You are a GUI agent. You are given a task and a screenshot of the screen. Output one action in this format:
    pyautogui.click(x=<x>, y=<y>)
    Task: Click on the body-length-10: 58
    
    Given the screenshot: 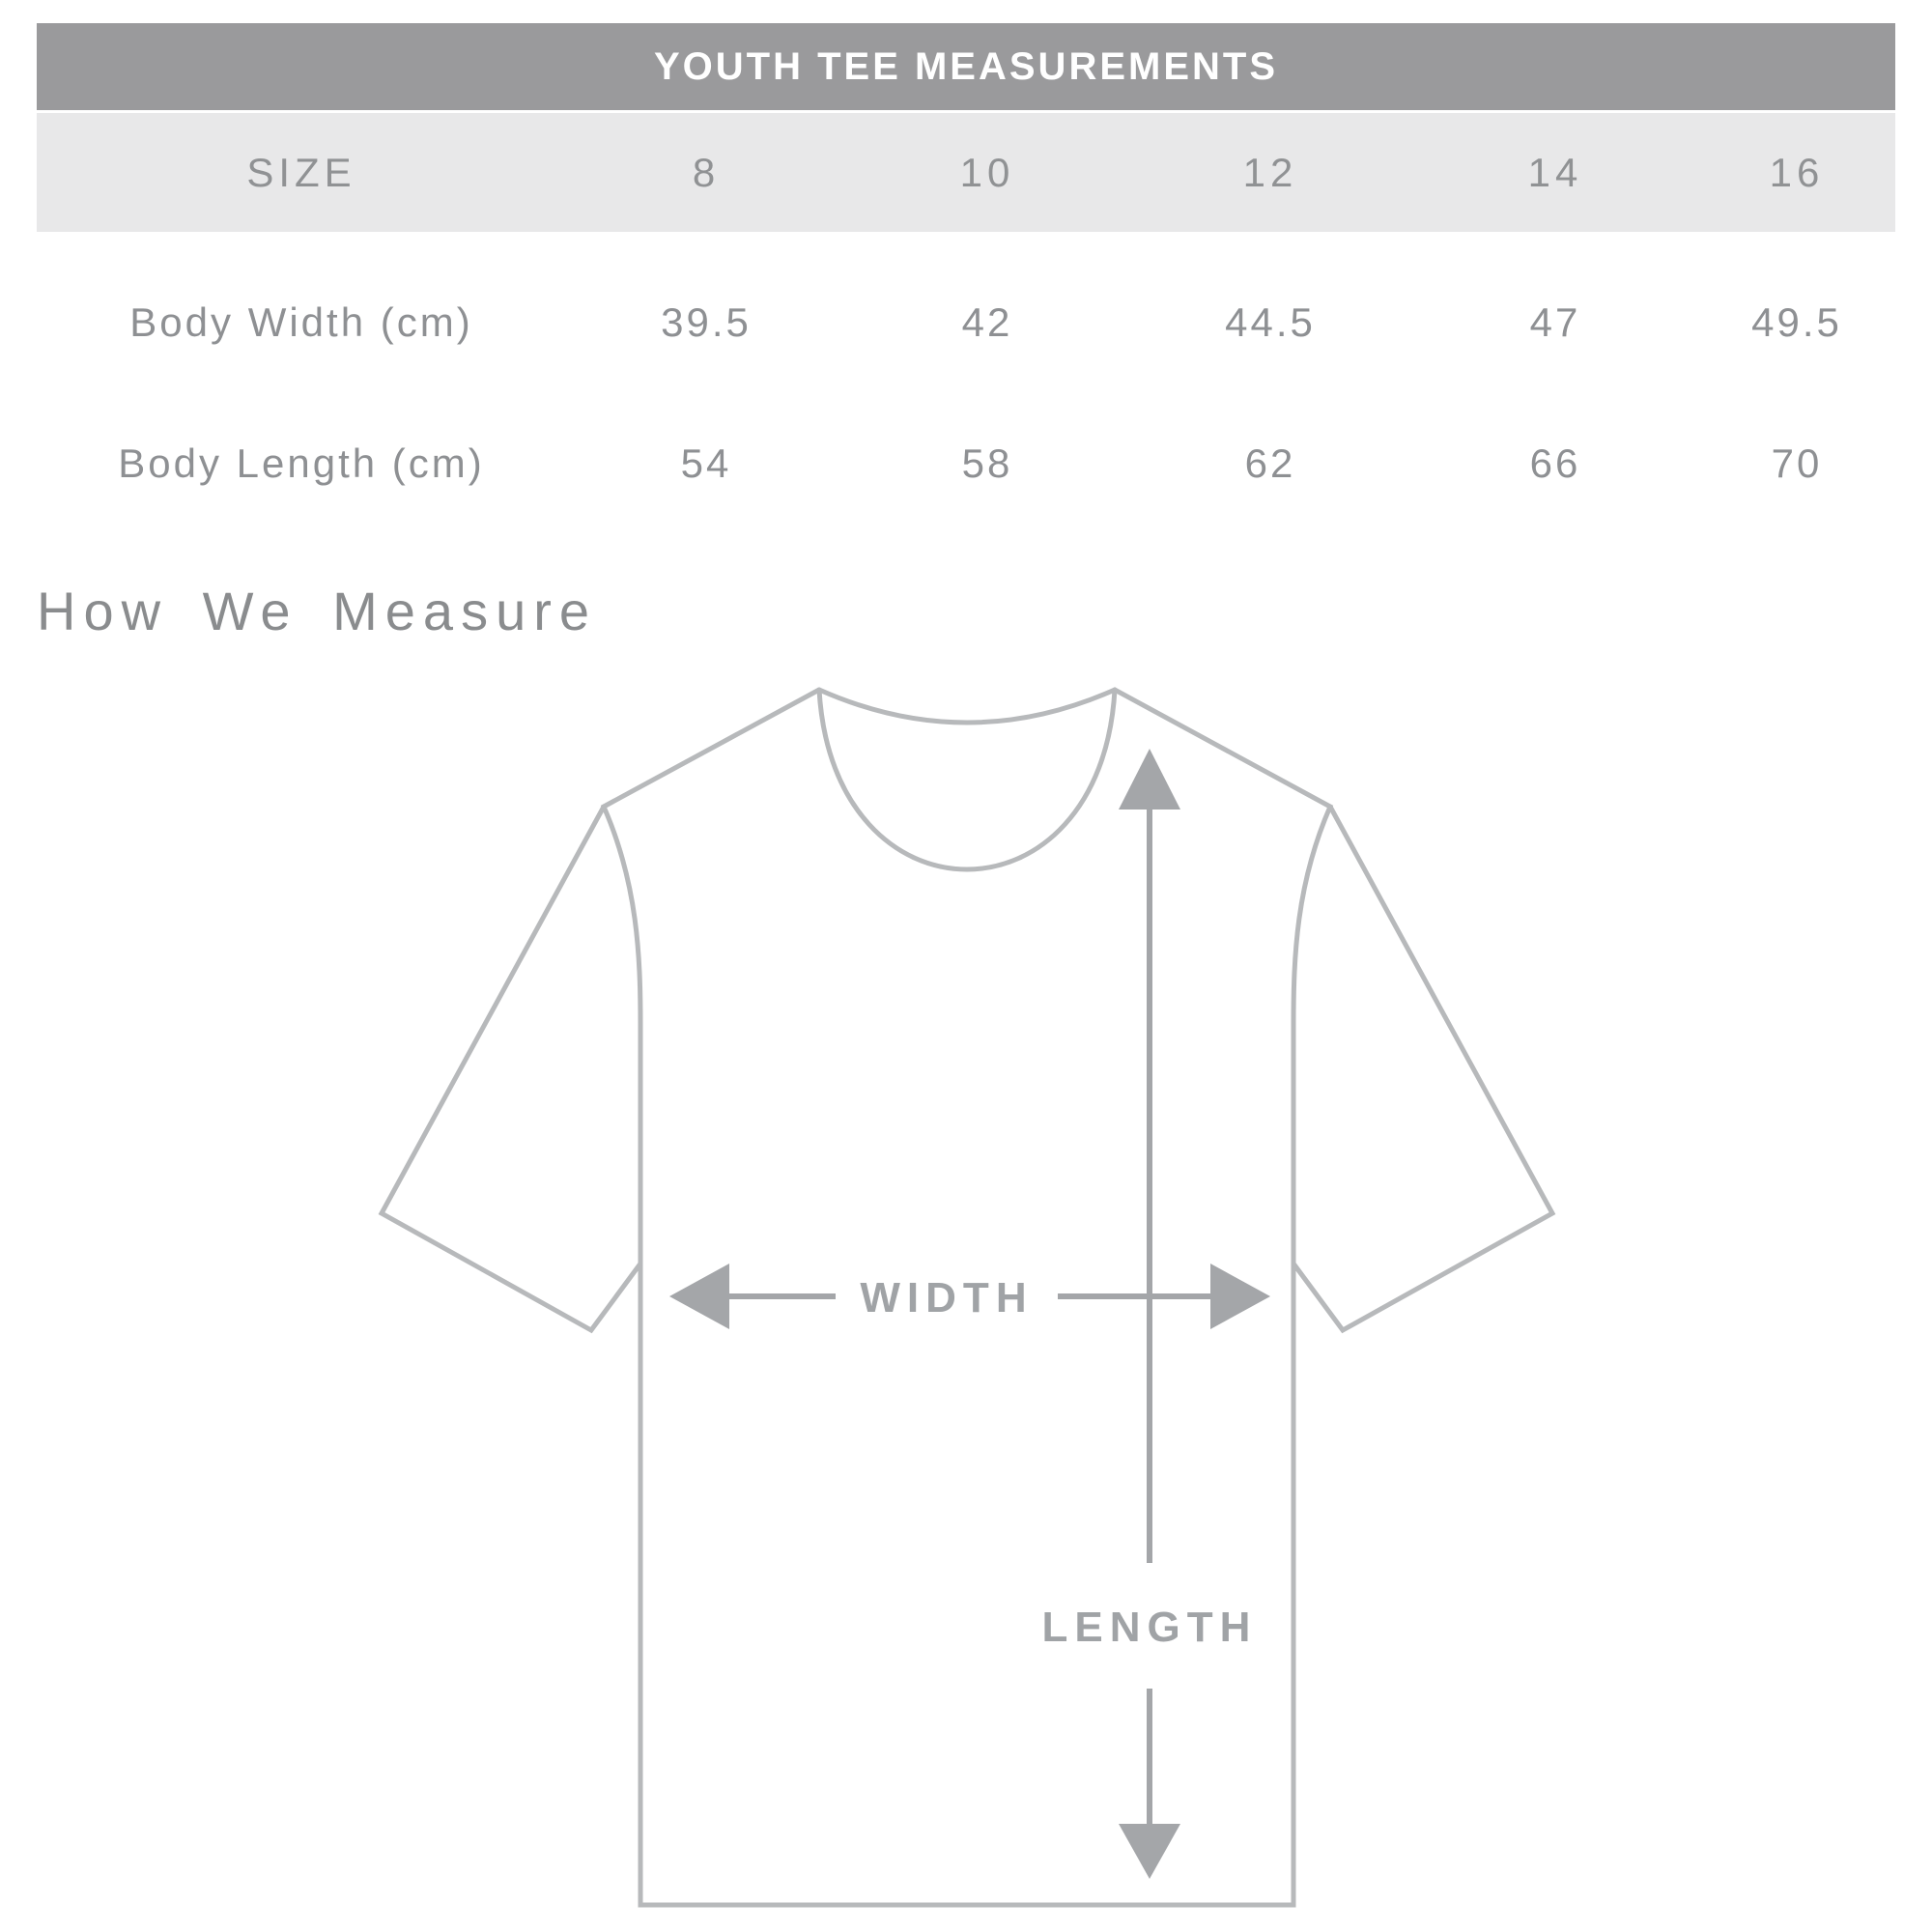 What is the action you would take?
    pyautogui.click(x=987, y=463)
    